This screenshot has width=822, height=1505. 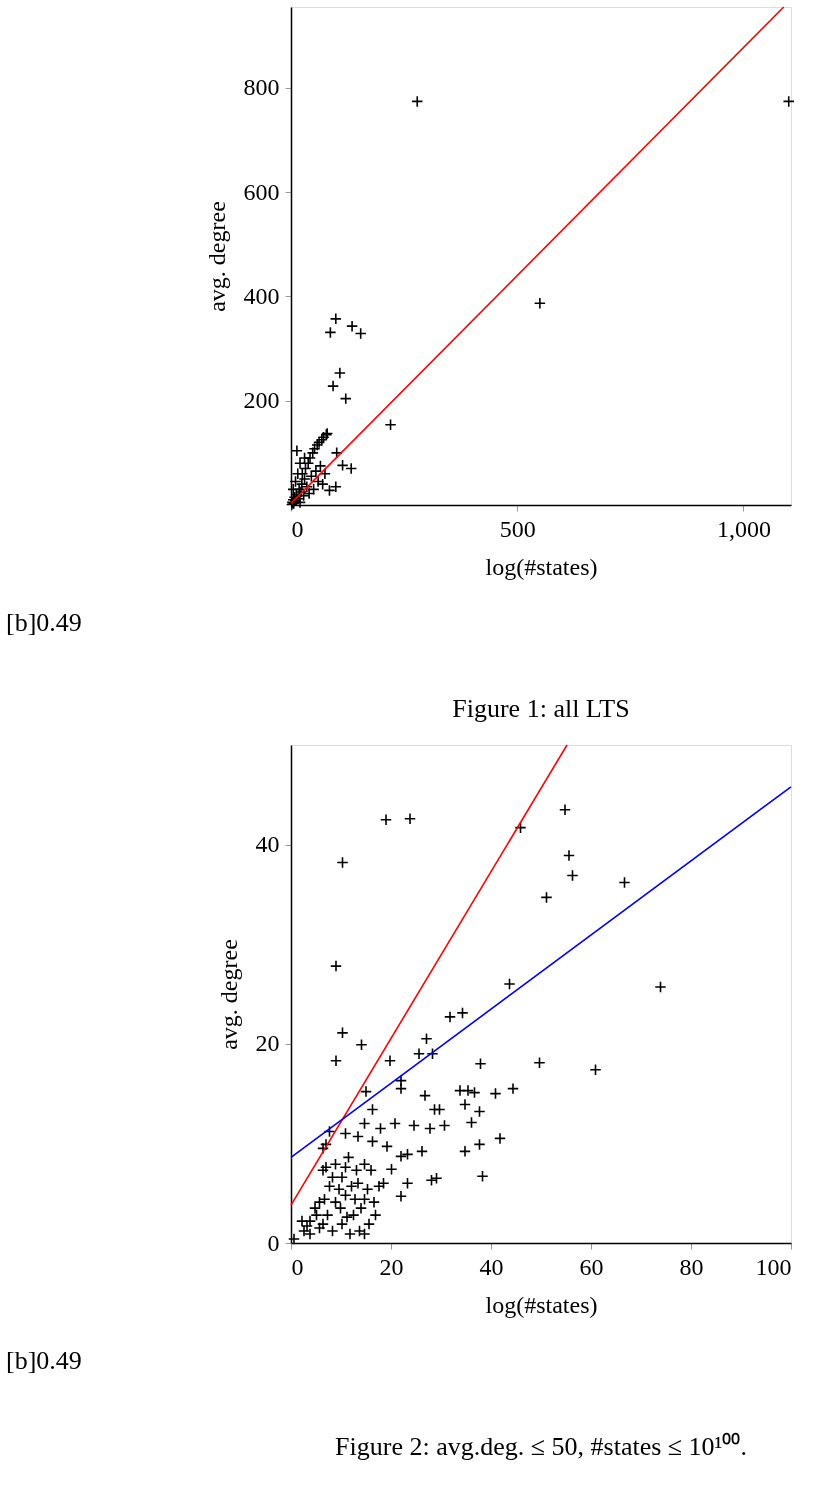 What do you see at coordinates (261, 191) in the screenshot?
I see `y-tick-label: 600` at bounding box center [261, 191].